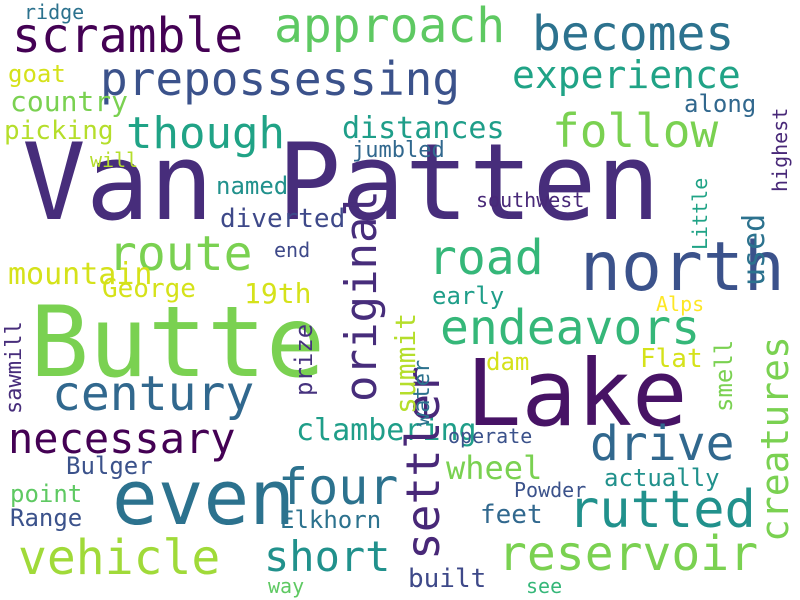 This screenshot has width=800, height=600. Describe the element at coordinates (278, 293) in the screenshot. I see `word-goat: 19th` at that location.